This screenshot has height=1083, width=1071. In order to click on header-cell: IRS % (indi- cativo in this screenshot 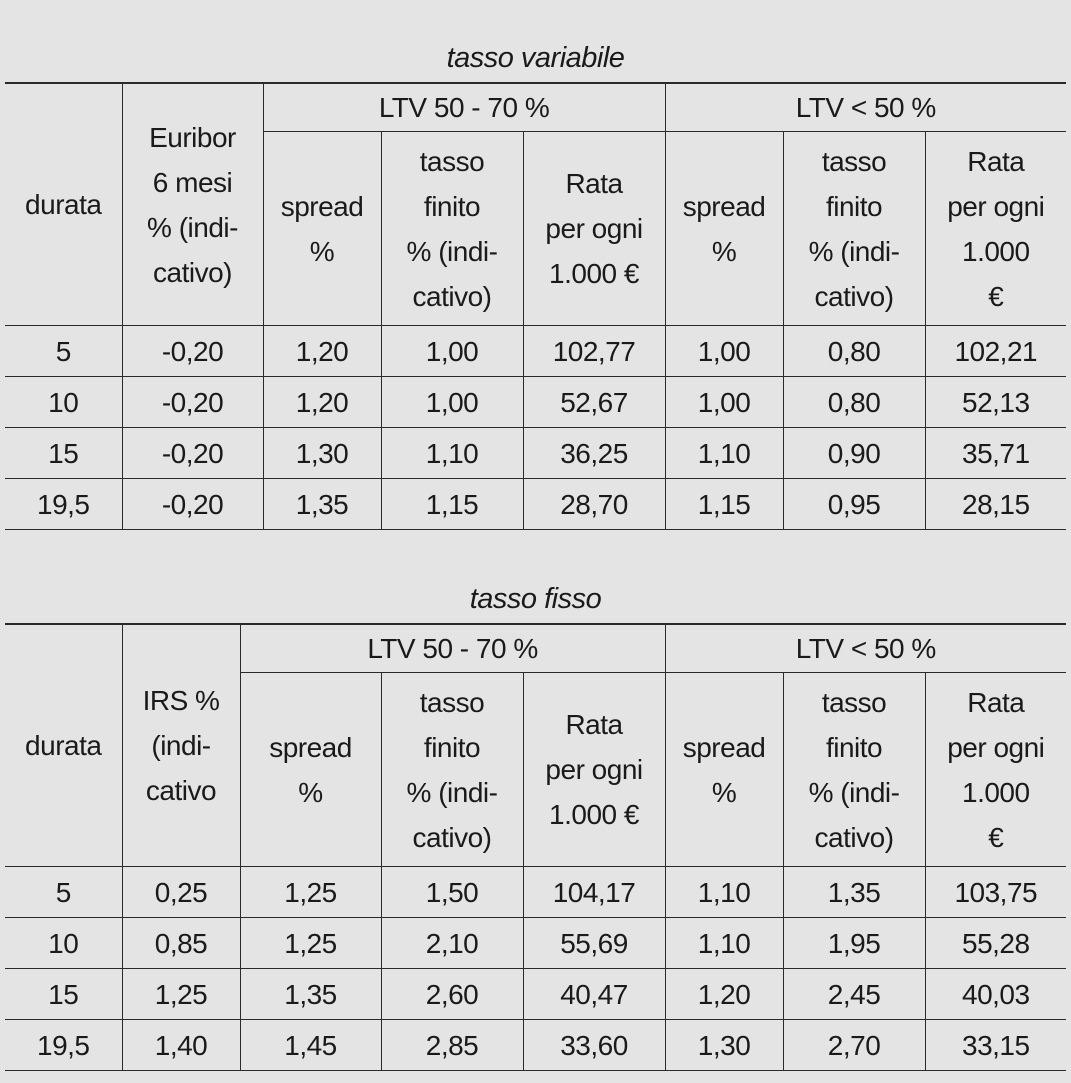, I will do `click(181, 745)`.